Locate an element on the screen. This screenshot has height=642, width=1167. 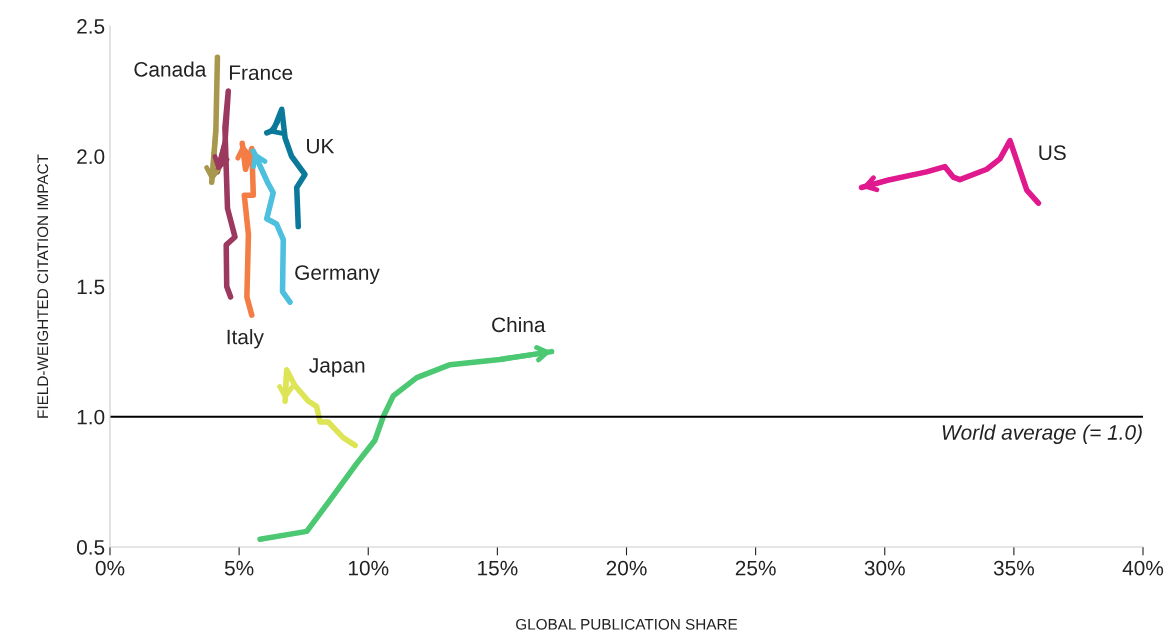
series-label: Canada is located at coordinates (170, 69).